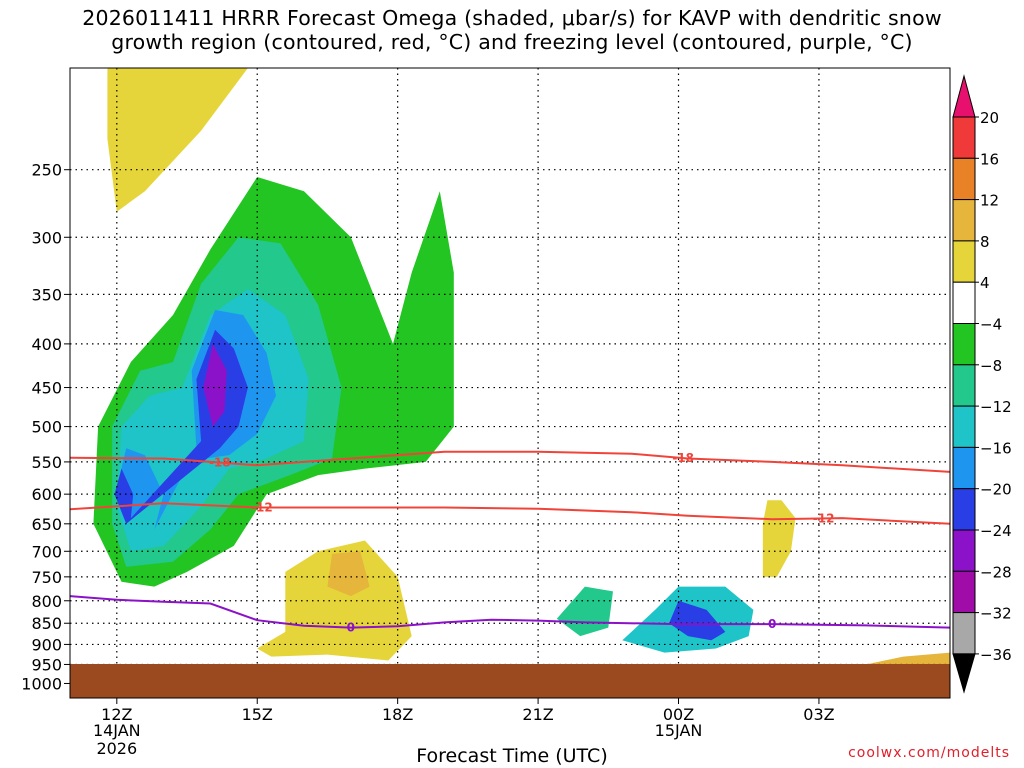 This screenshot has height=768, width=1024. I want to click on x-tick-year: 2026, so click(116, 748).